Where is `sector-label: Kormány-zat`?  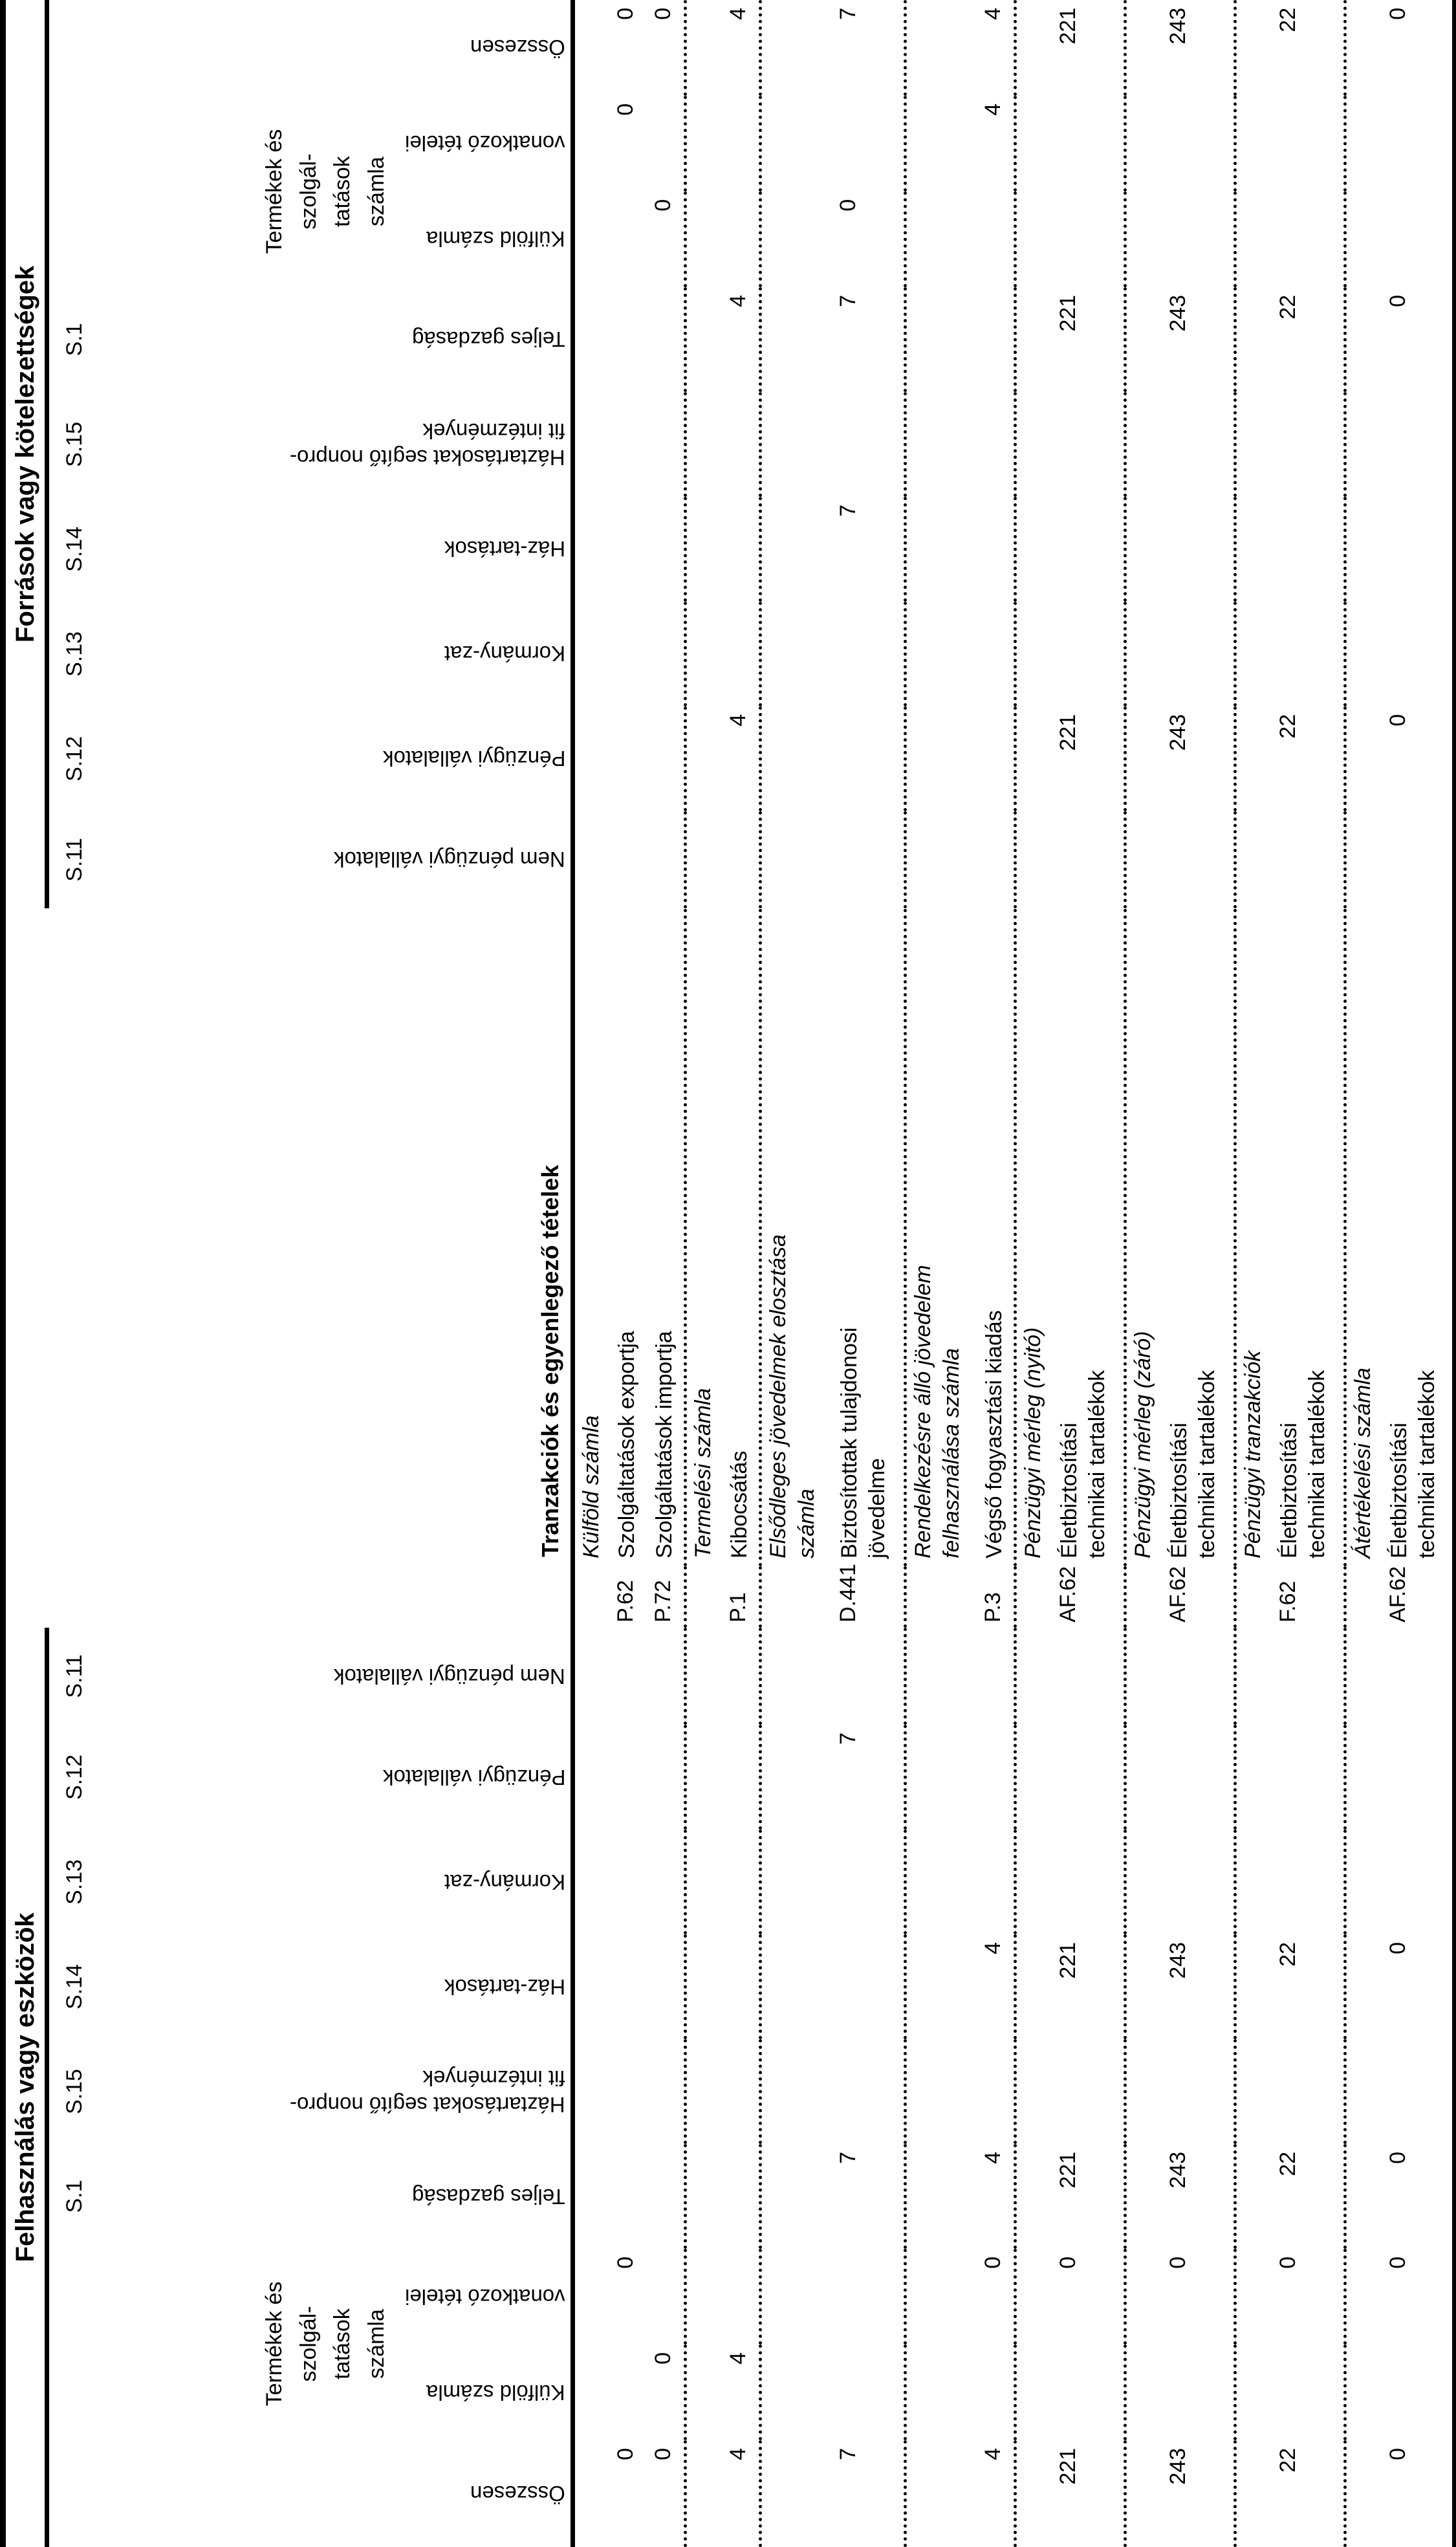
sector-label: Kormány-zat is located at coordinates (505, 1882).